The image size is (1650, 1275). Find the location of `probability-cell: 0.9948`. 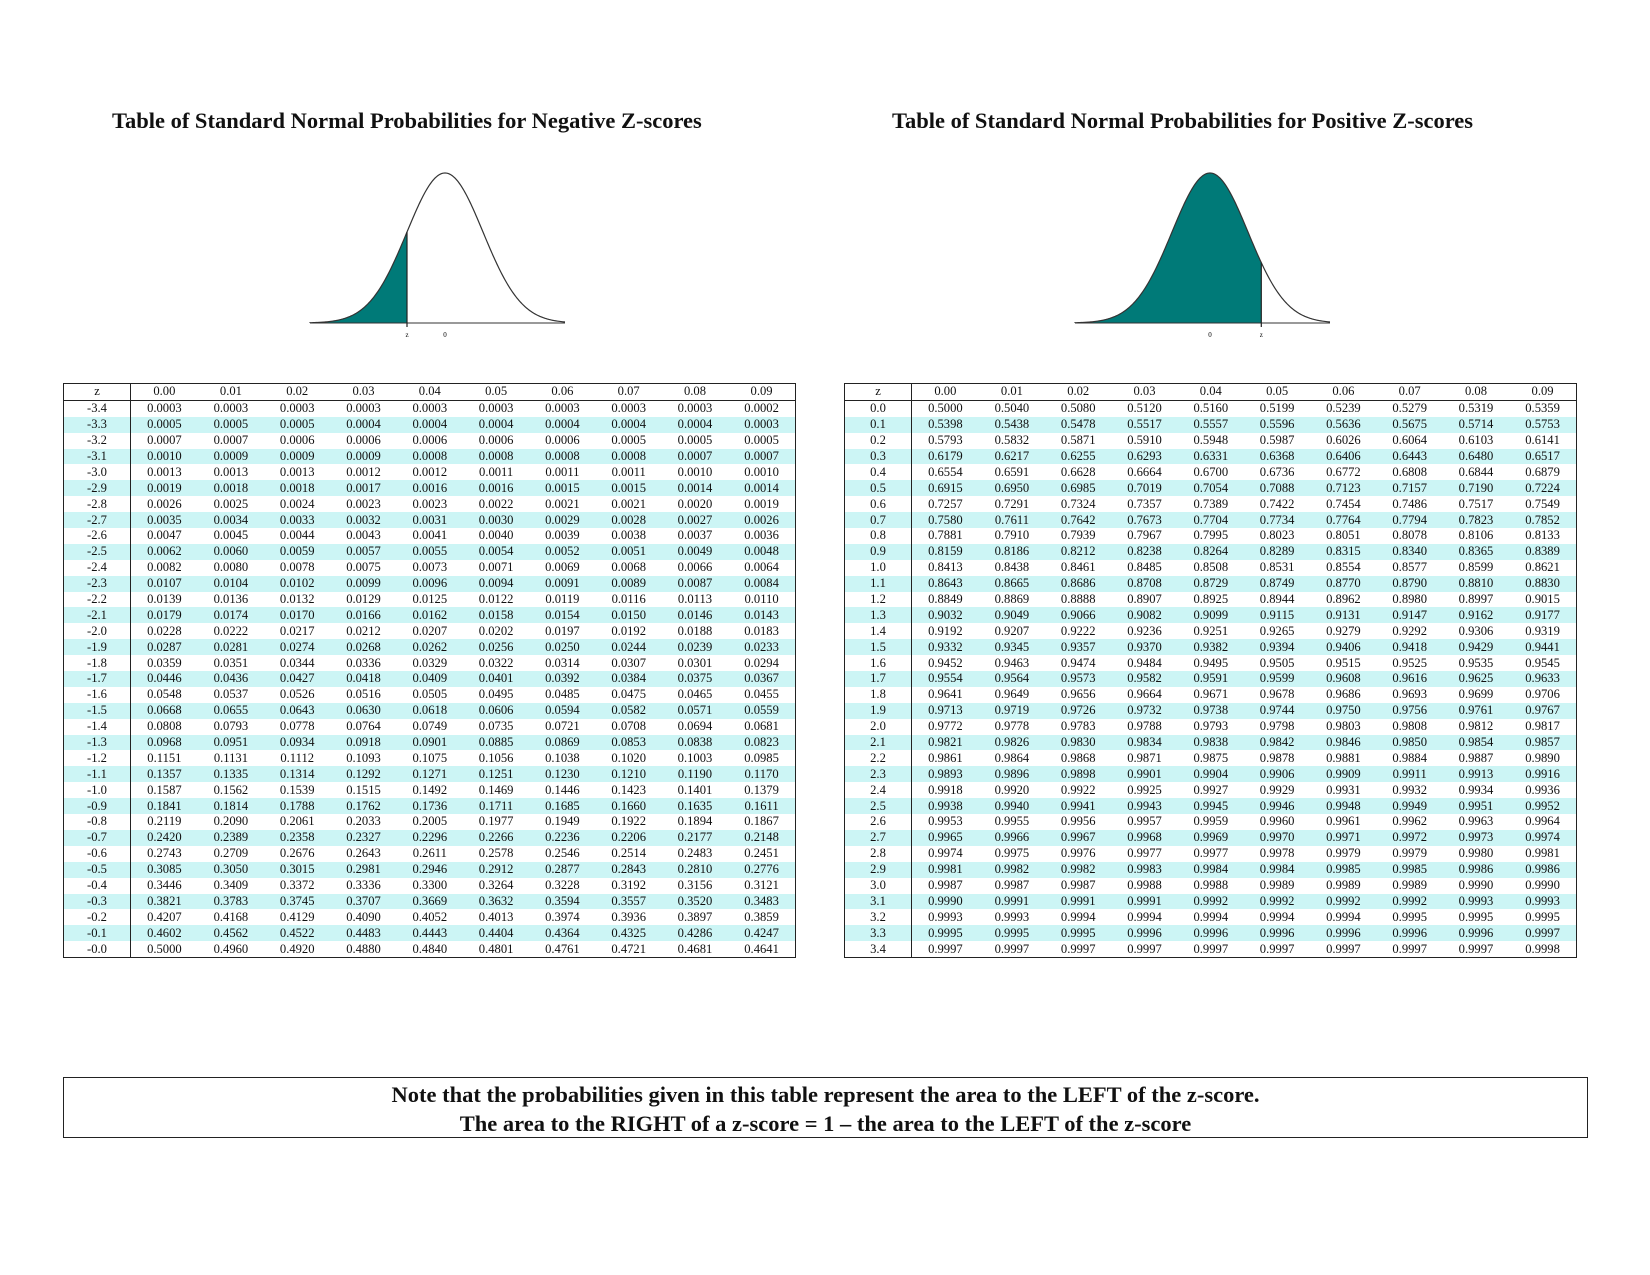

probability-cell: 0.9948 is located at coordinates (1343, 806).